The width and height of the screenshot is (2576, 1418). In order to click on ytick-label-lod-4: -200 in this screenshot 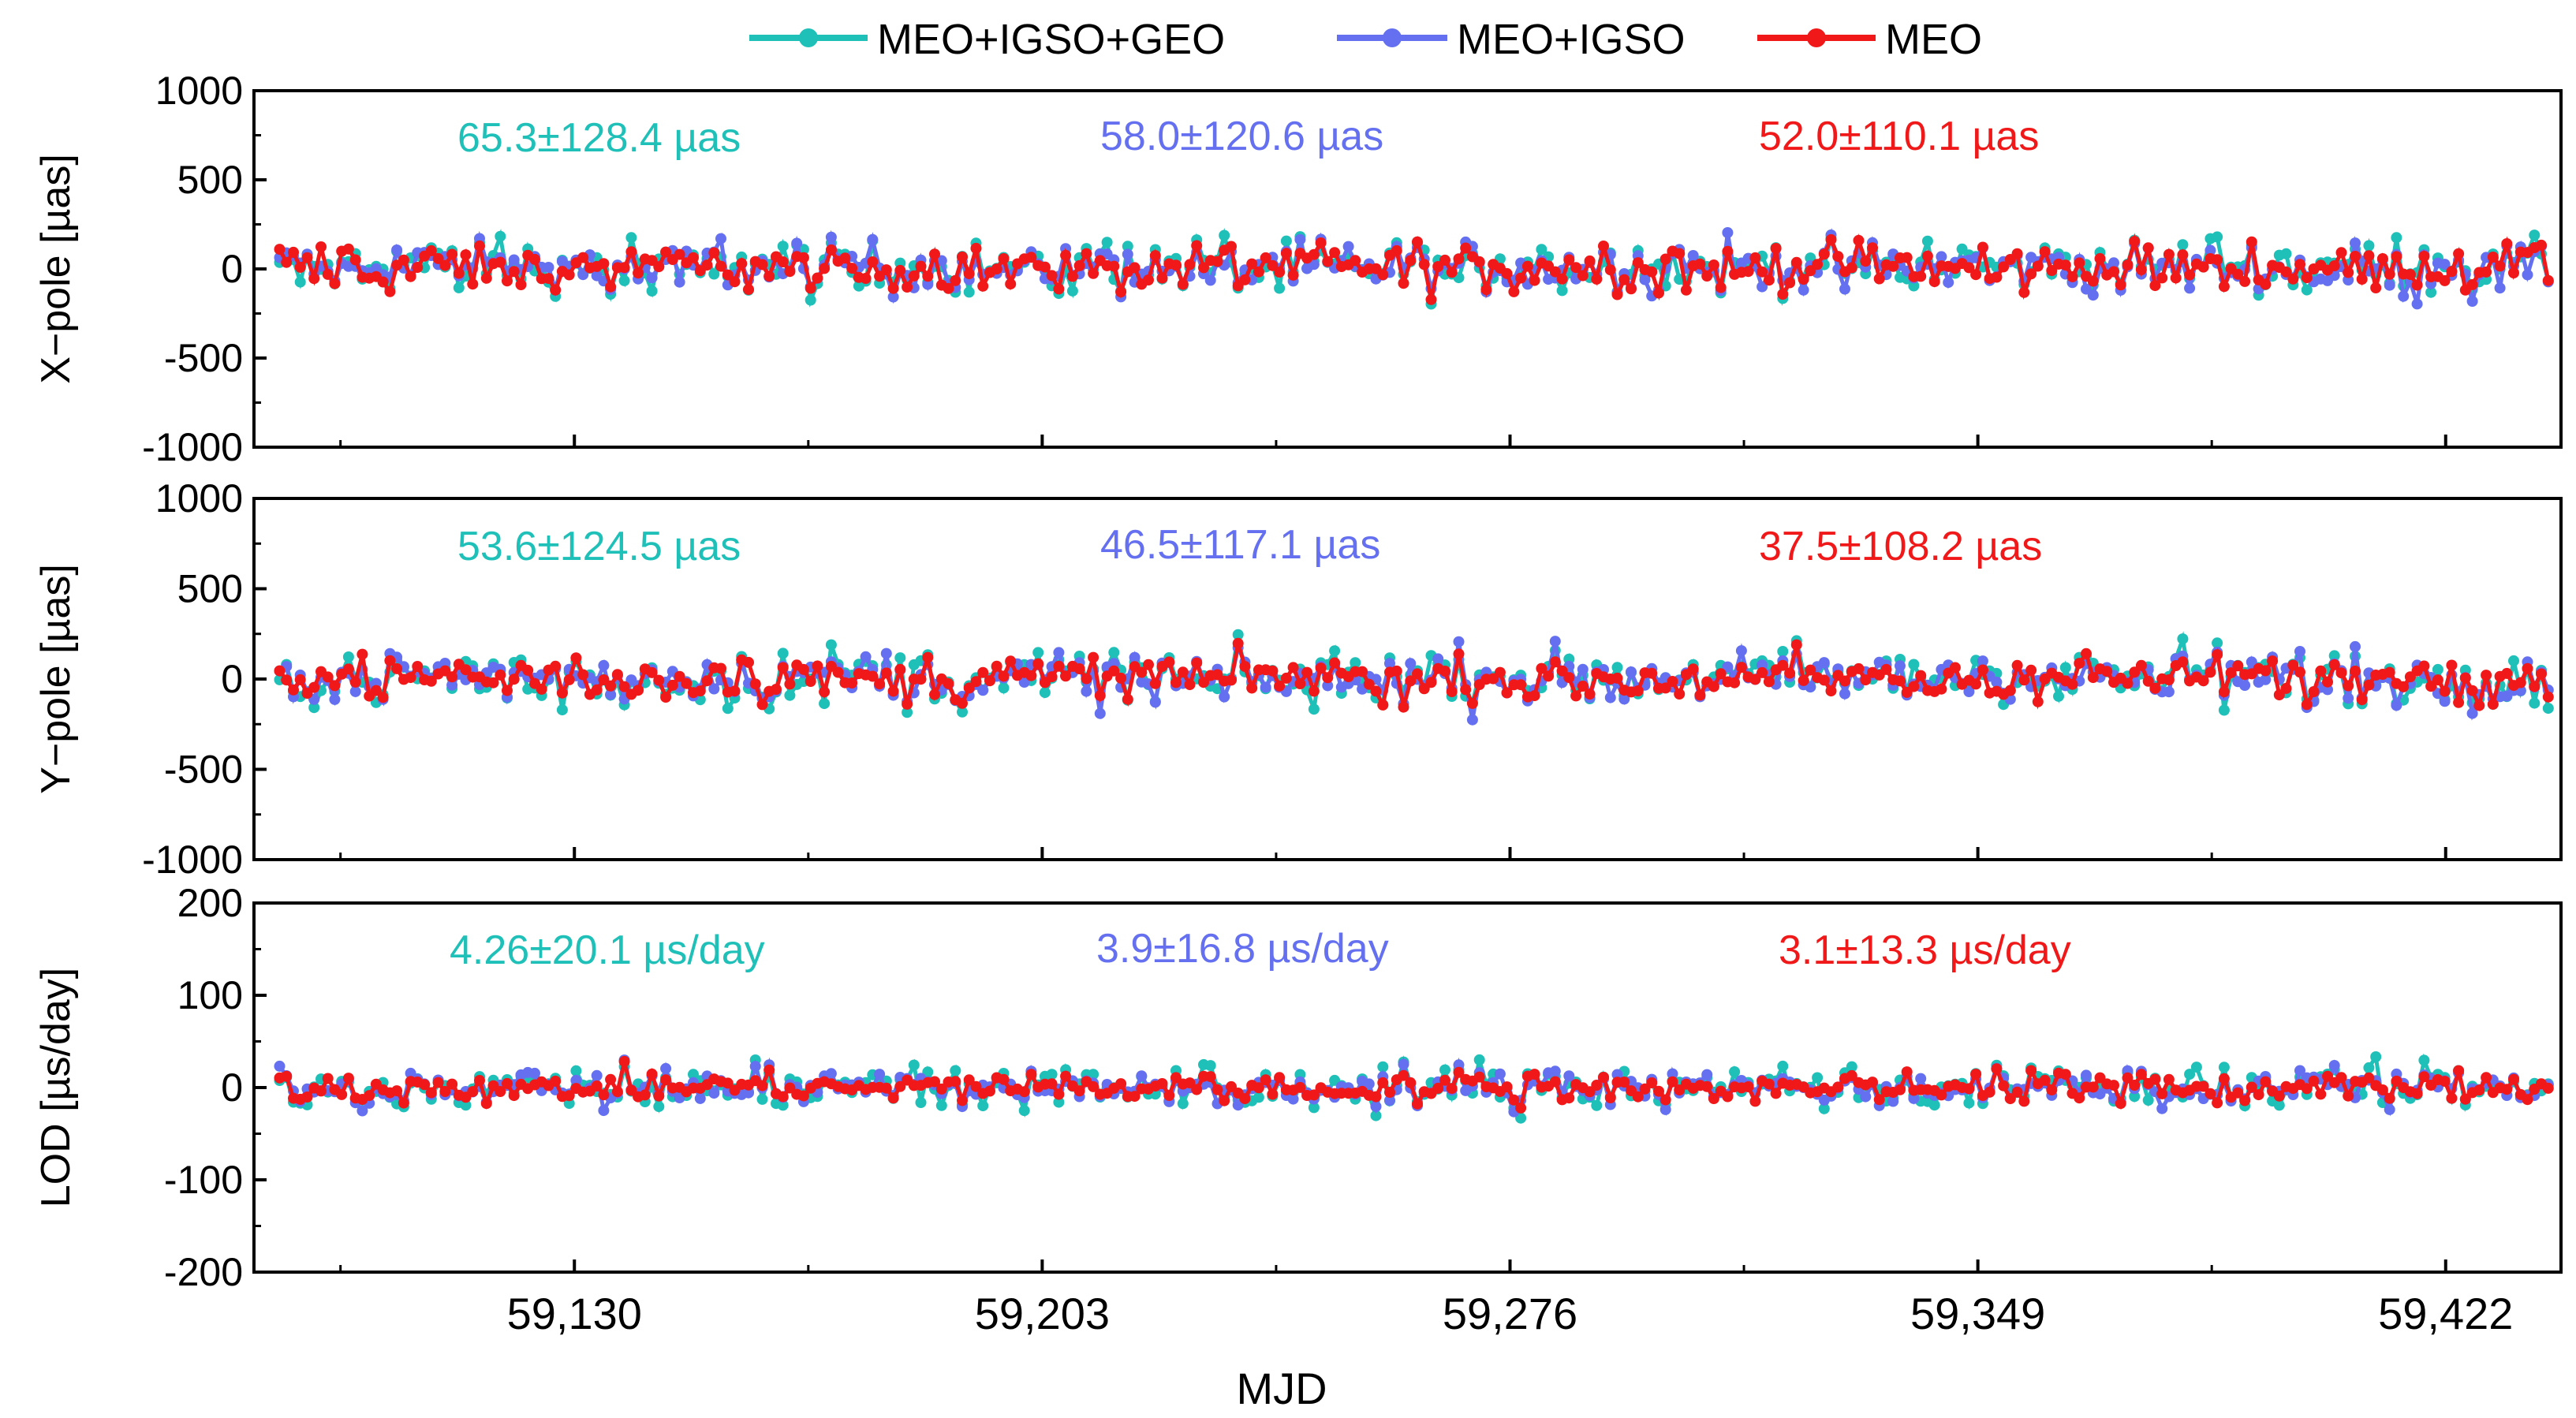, I will do `click(203, 1272)`.